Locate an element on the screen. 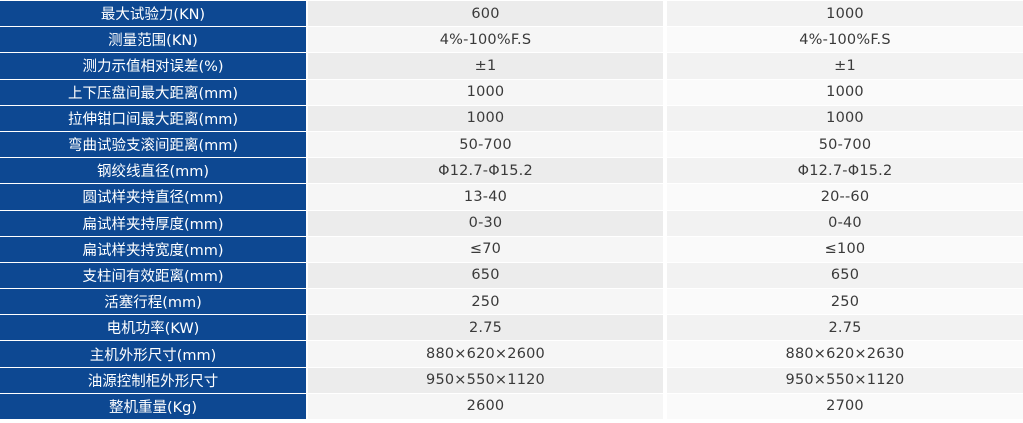 The image size is (1023, 423). spec-row: 弯曲试验支滚间距离(mm) 50-700 50-700 is located at coordinates (511, 145).